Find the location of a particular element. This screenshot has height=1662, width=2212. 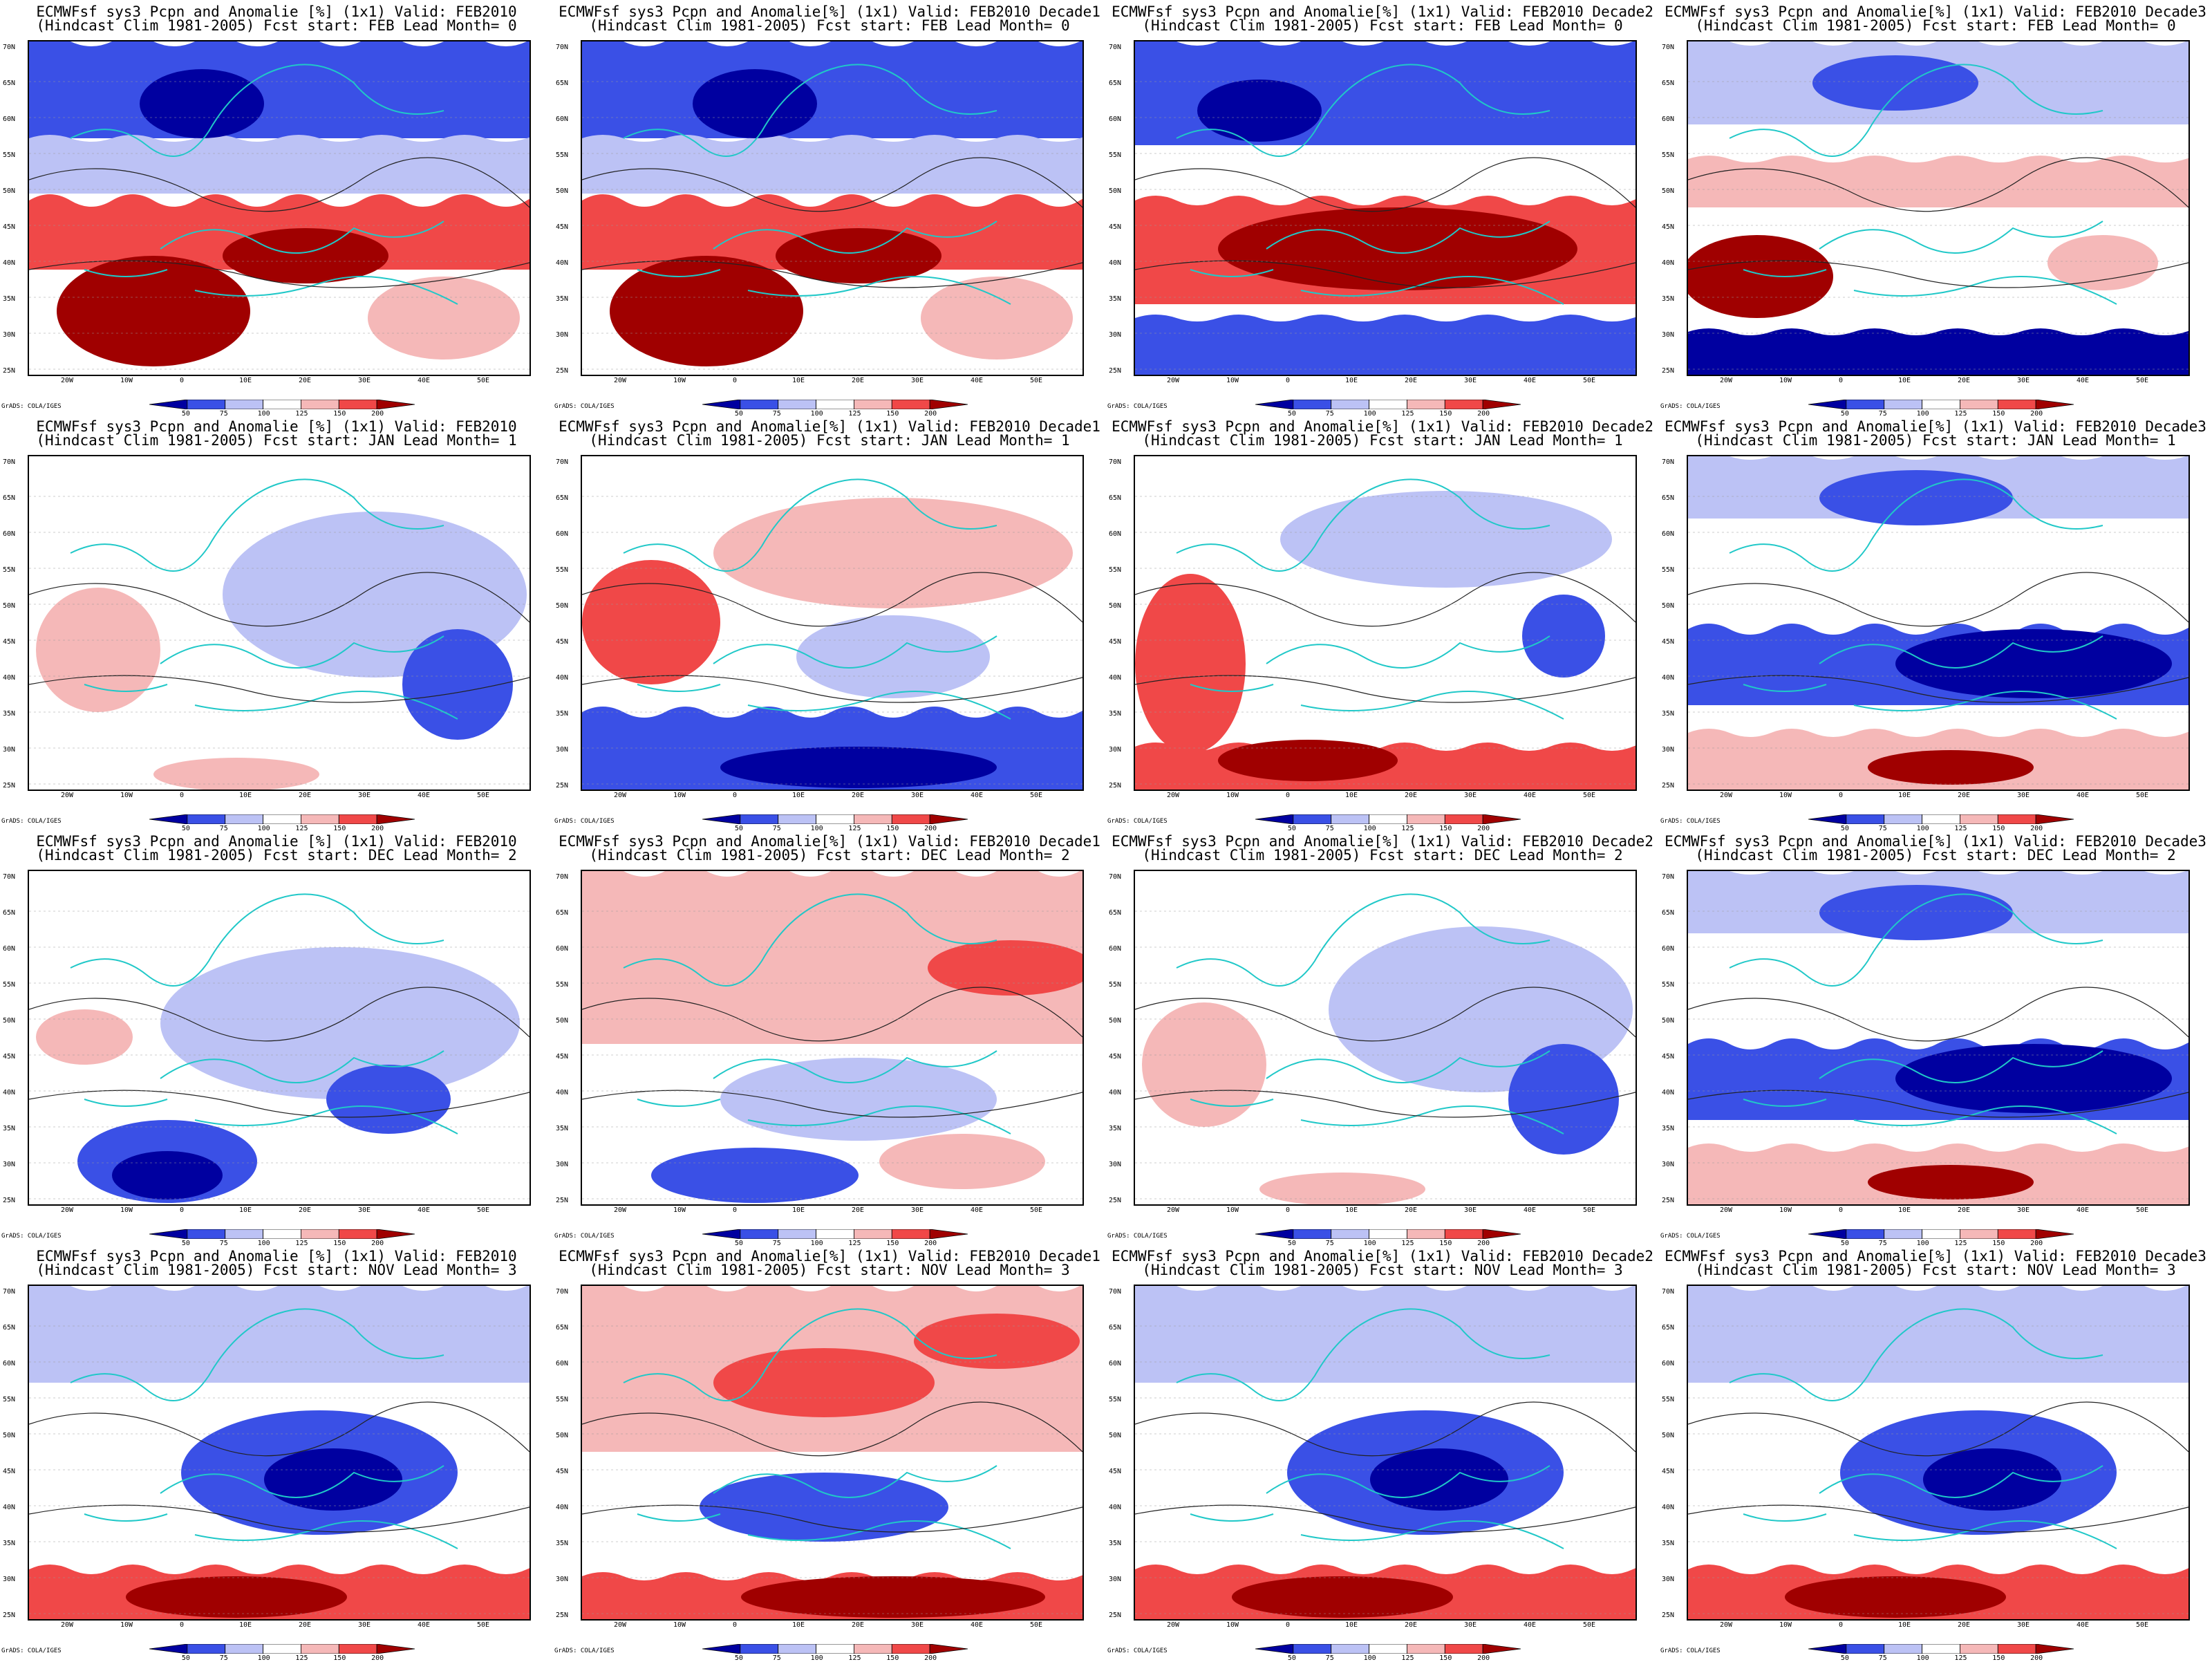

longitude-label: 50E is located at coordinates (1036, 1625).